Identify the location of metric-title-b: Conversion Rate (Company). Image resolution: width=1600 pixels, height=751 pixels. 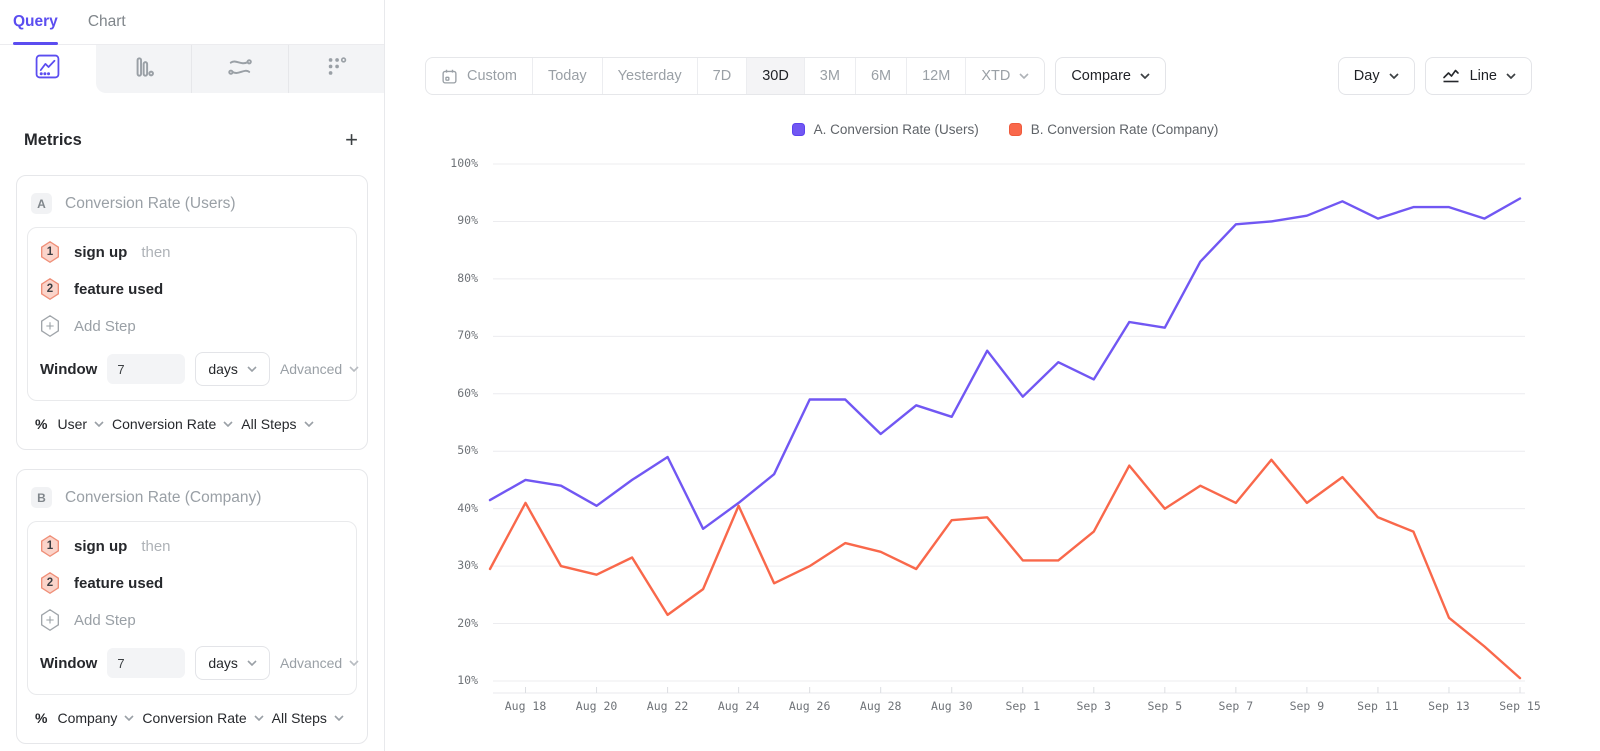
(163, 497).